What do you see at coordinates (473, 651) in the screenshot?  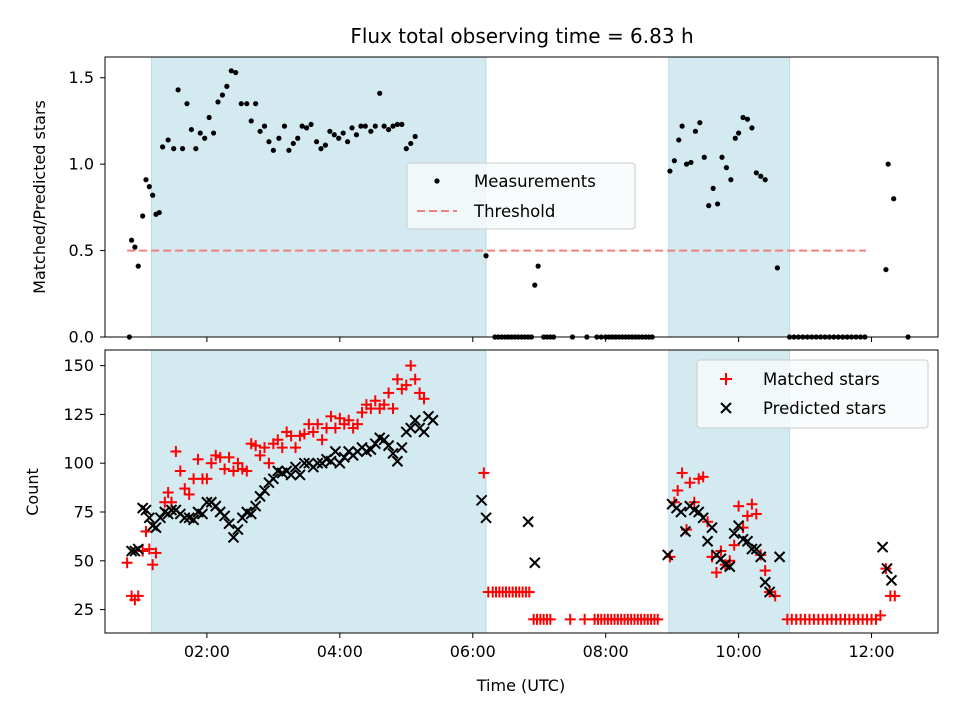 I see `x-tick-label: 06:00` at bounding box center [473, 651].